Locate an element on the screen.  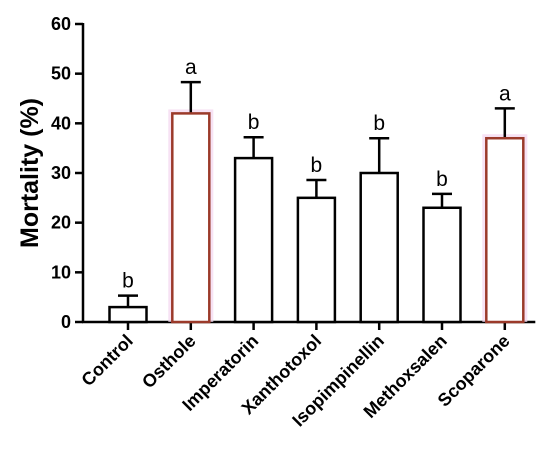
bar-xanthotoxol is located at coordinates (316, 260).